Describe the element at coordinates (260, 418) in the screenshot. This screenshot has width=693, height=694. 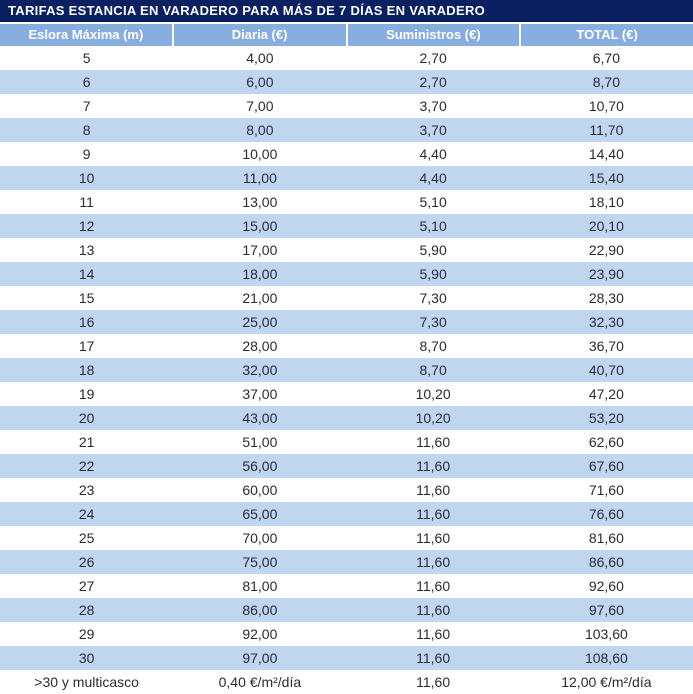
I see `cell-diaria: 43,00` at that location.